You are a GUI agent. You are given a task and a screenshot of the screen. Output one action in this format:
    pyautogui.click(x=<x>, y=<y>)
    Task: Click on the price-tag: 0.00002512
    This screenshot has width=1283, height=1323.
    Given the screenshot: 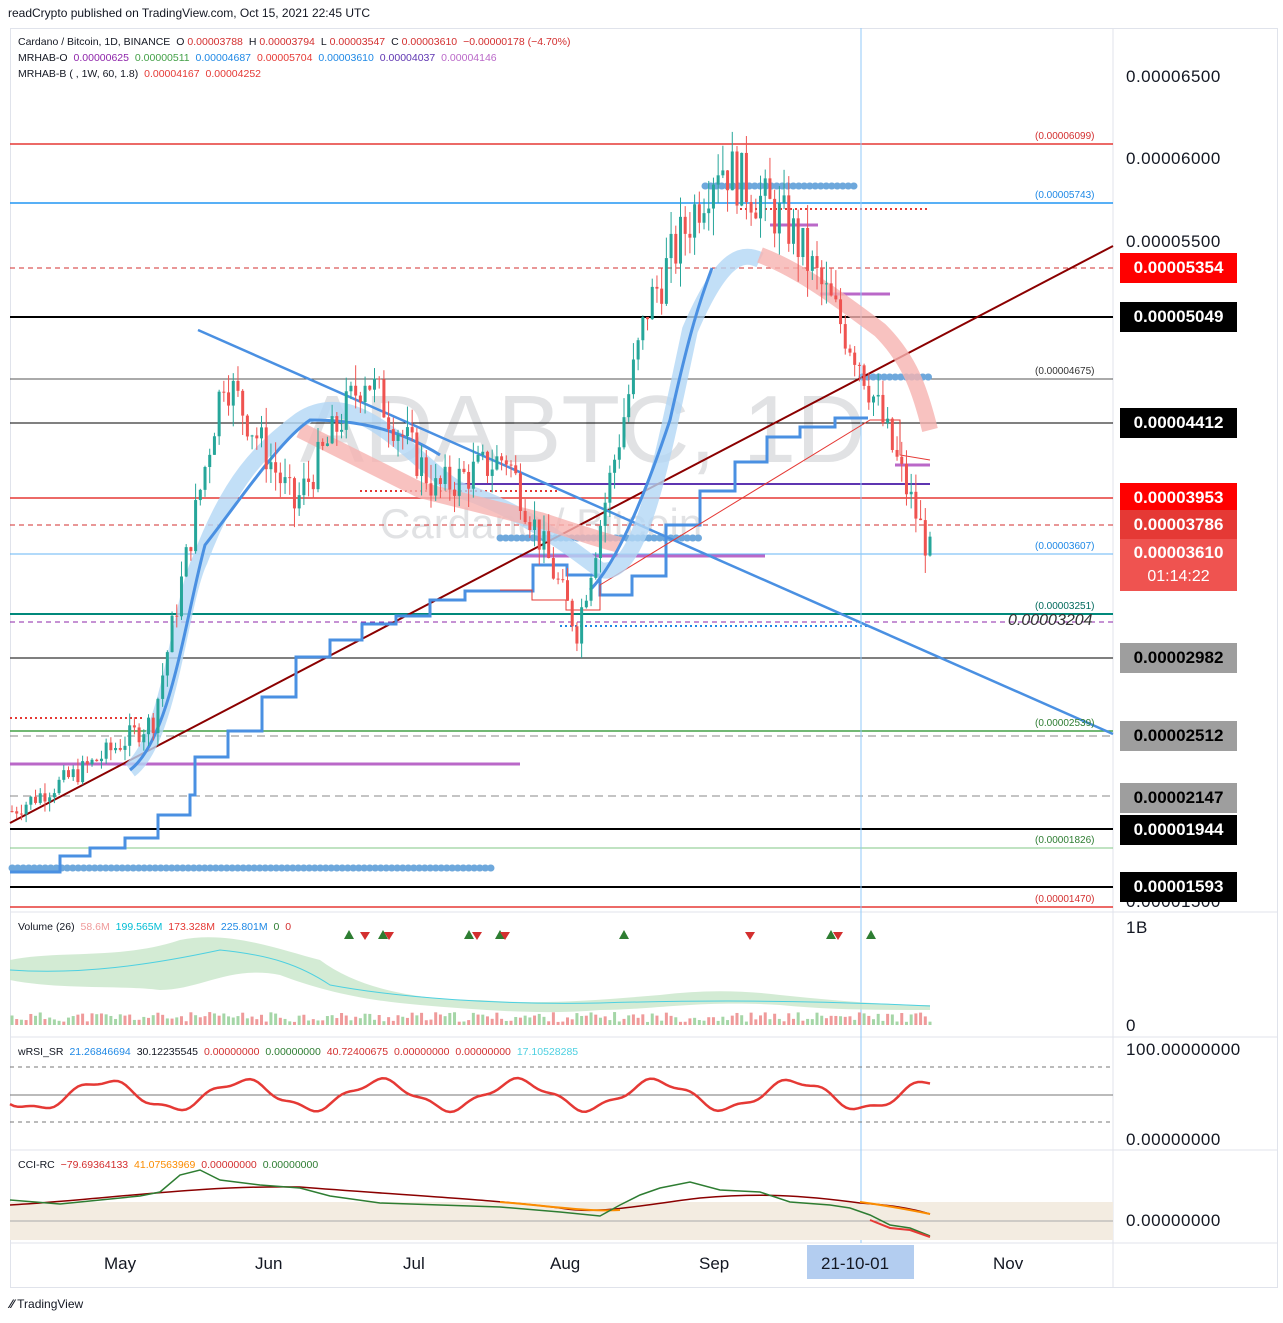 What is the action you would take?
    pyautogui.click(x=1178, y=736)
    